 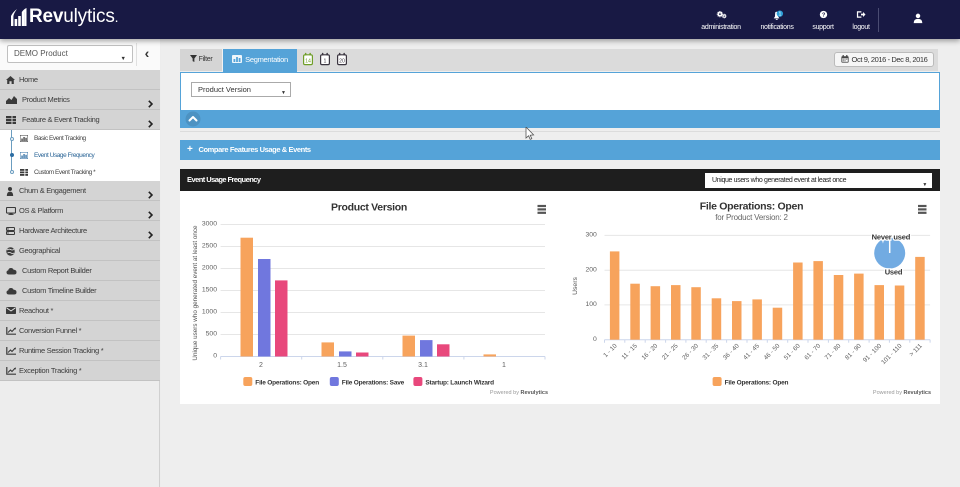 What do you see at coordinates (373, 383) in the screenshot?
I see `svg-text: File Operations: Save` at bounding box center [373, 383].